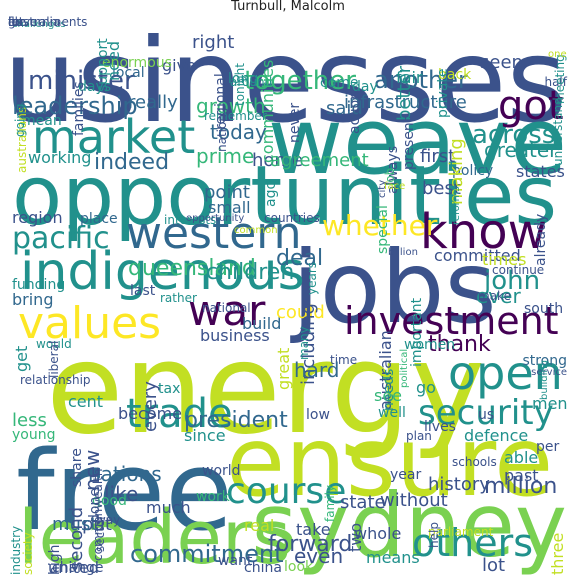 The width and height of the screenshot is (576, 576). What do you see at coordinates (213, 497) in the screenshot?
I see `word-work: work` at bounding box center [213, 497].